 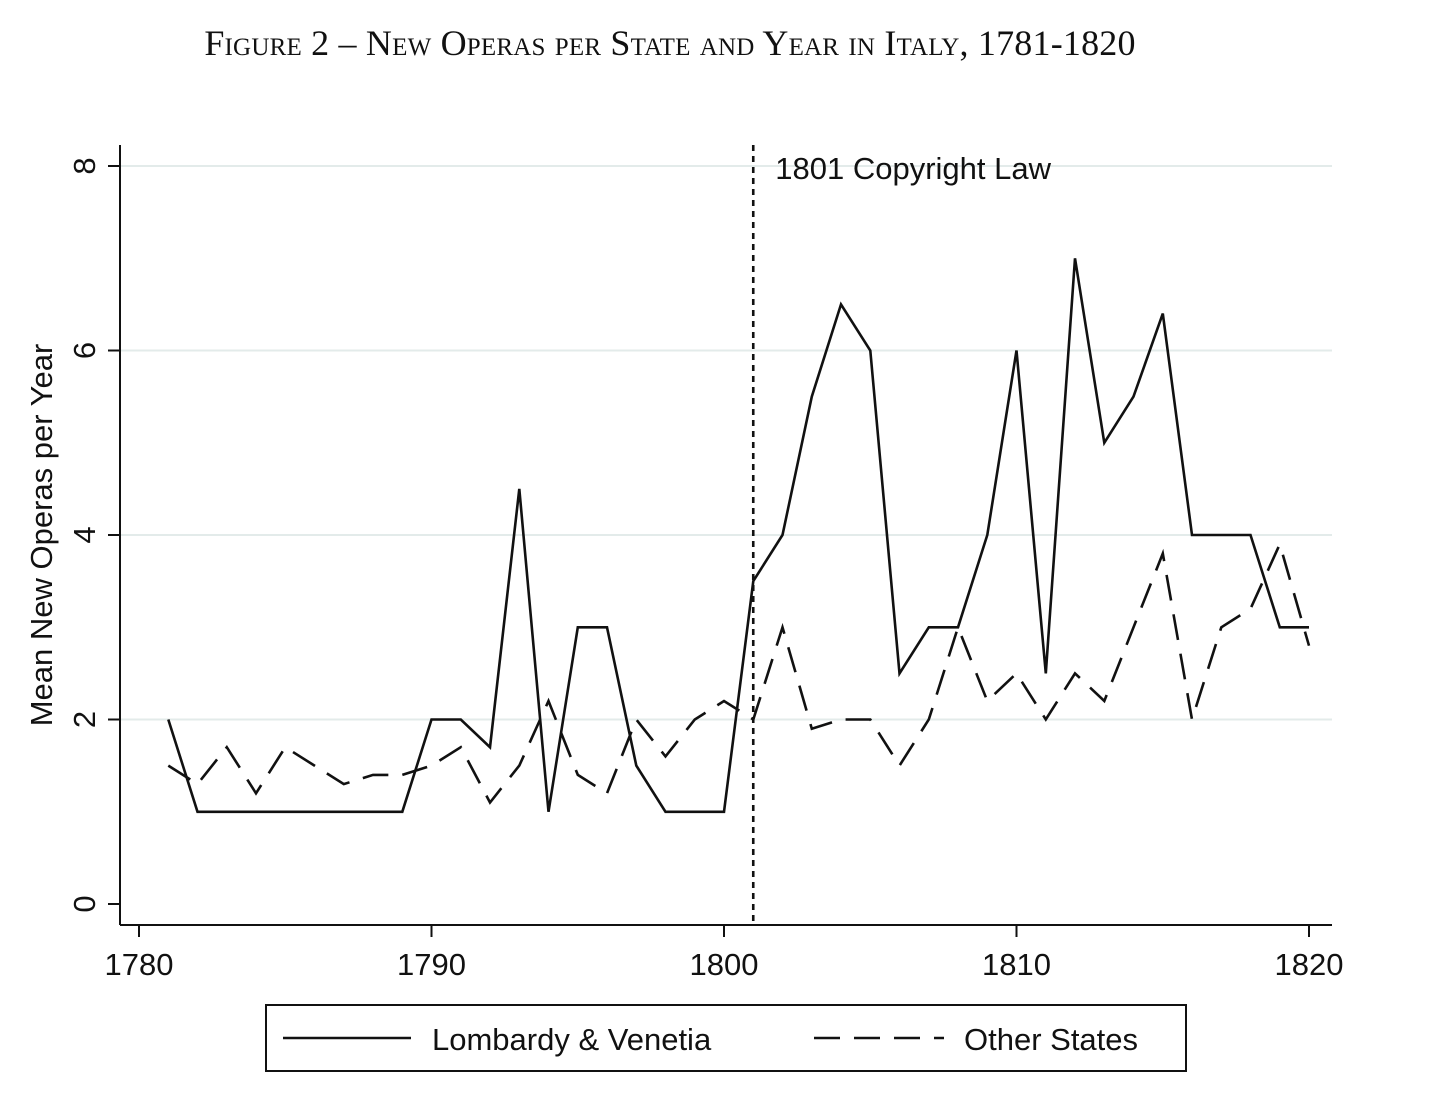 What do you see at coordinates (84, 903) in the screenshot?
I see `y-tick-label-0: 0` at bounding box center [84, 903].